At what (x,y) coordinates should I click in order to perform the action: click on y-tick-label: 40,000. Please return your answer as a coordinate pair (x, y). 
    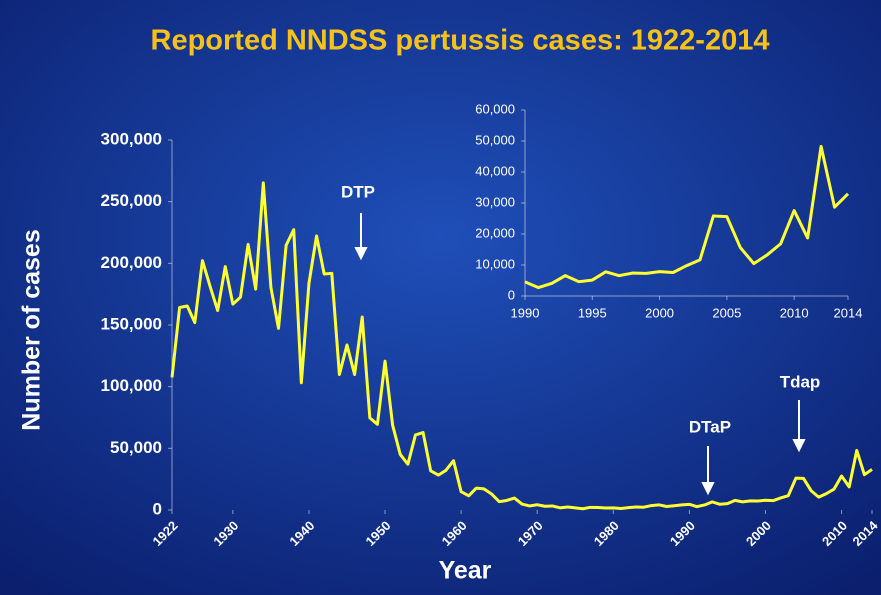
    Looking at the image, I should click on (495, 170).